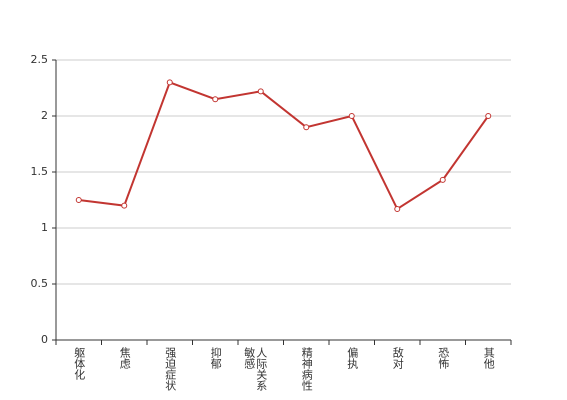  I want to click on x-tick-label: 偏执, so click(352, 358).